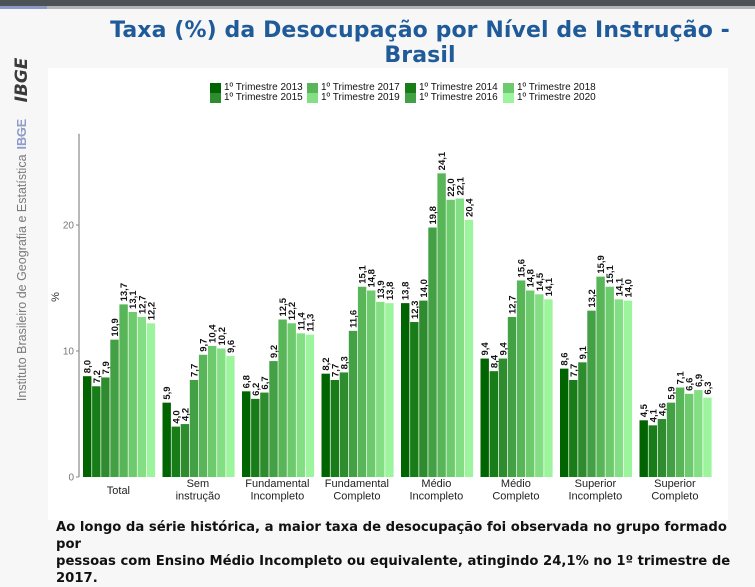 This screenshot has height=587, width=755. Describe the element at coordinates (97, 376) in the screenshot. I see `bar-data-label: 7,2` at that location.